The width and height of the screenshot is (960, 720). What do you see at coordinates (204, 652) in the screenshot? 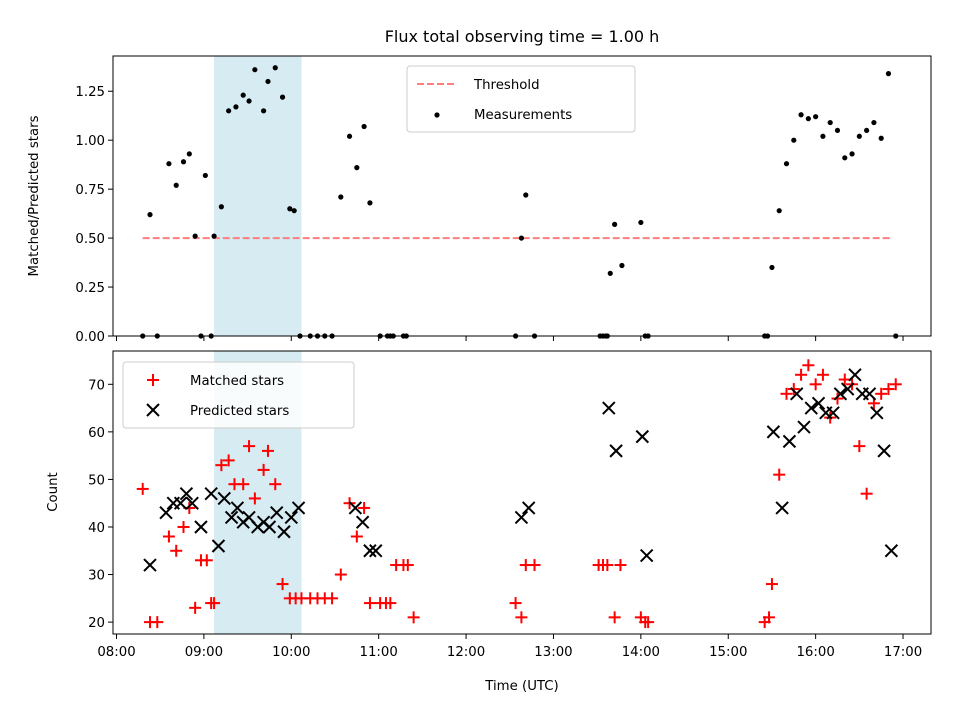
I see `x-tick-label: 09:00` at bounding box center [204, 652].